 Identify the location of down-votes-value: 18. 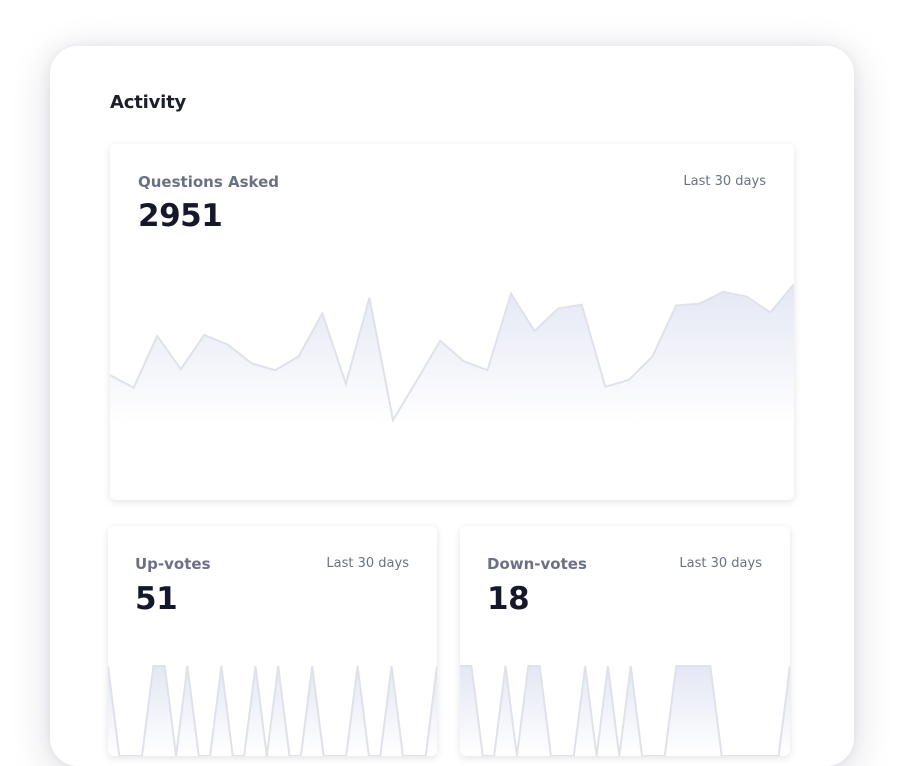
(508, 599).